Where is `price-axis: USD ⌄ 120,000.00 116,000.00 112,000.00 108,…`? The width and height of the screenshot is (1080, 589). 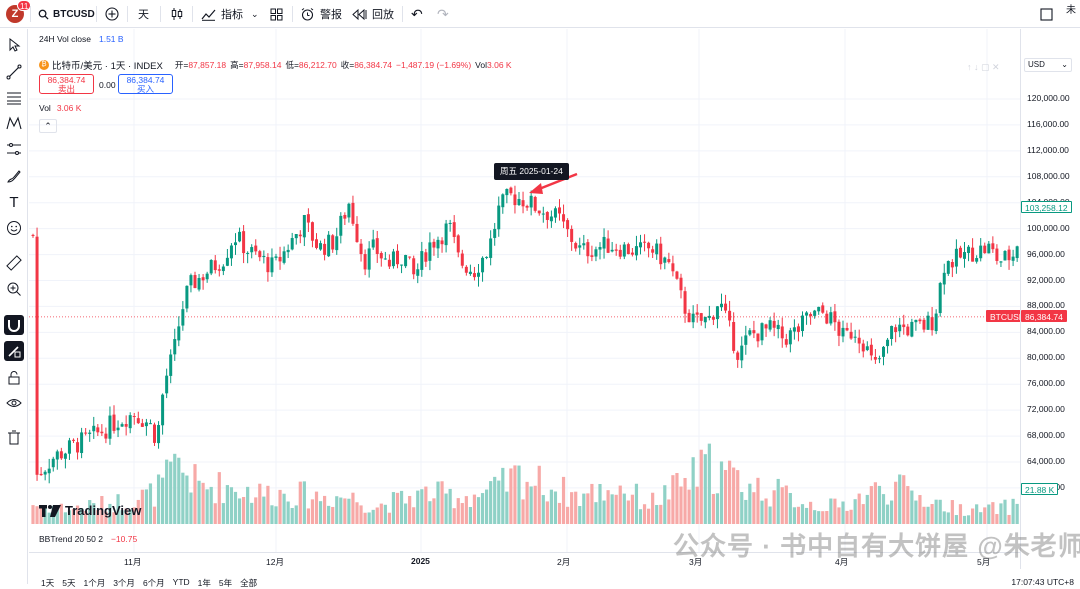
price-axis: USD ⌄ 120,000.00 116,000.00 112,000.00 108,… is located at coordinates (1050, 299).